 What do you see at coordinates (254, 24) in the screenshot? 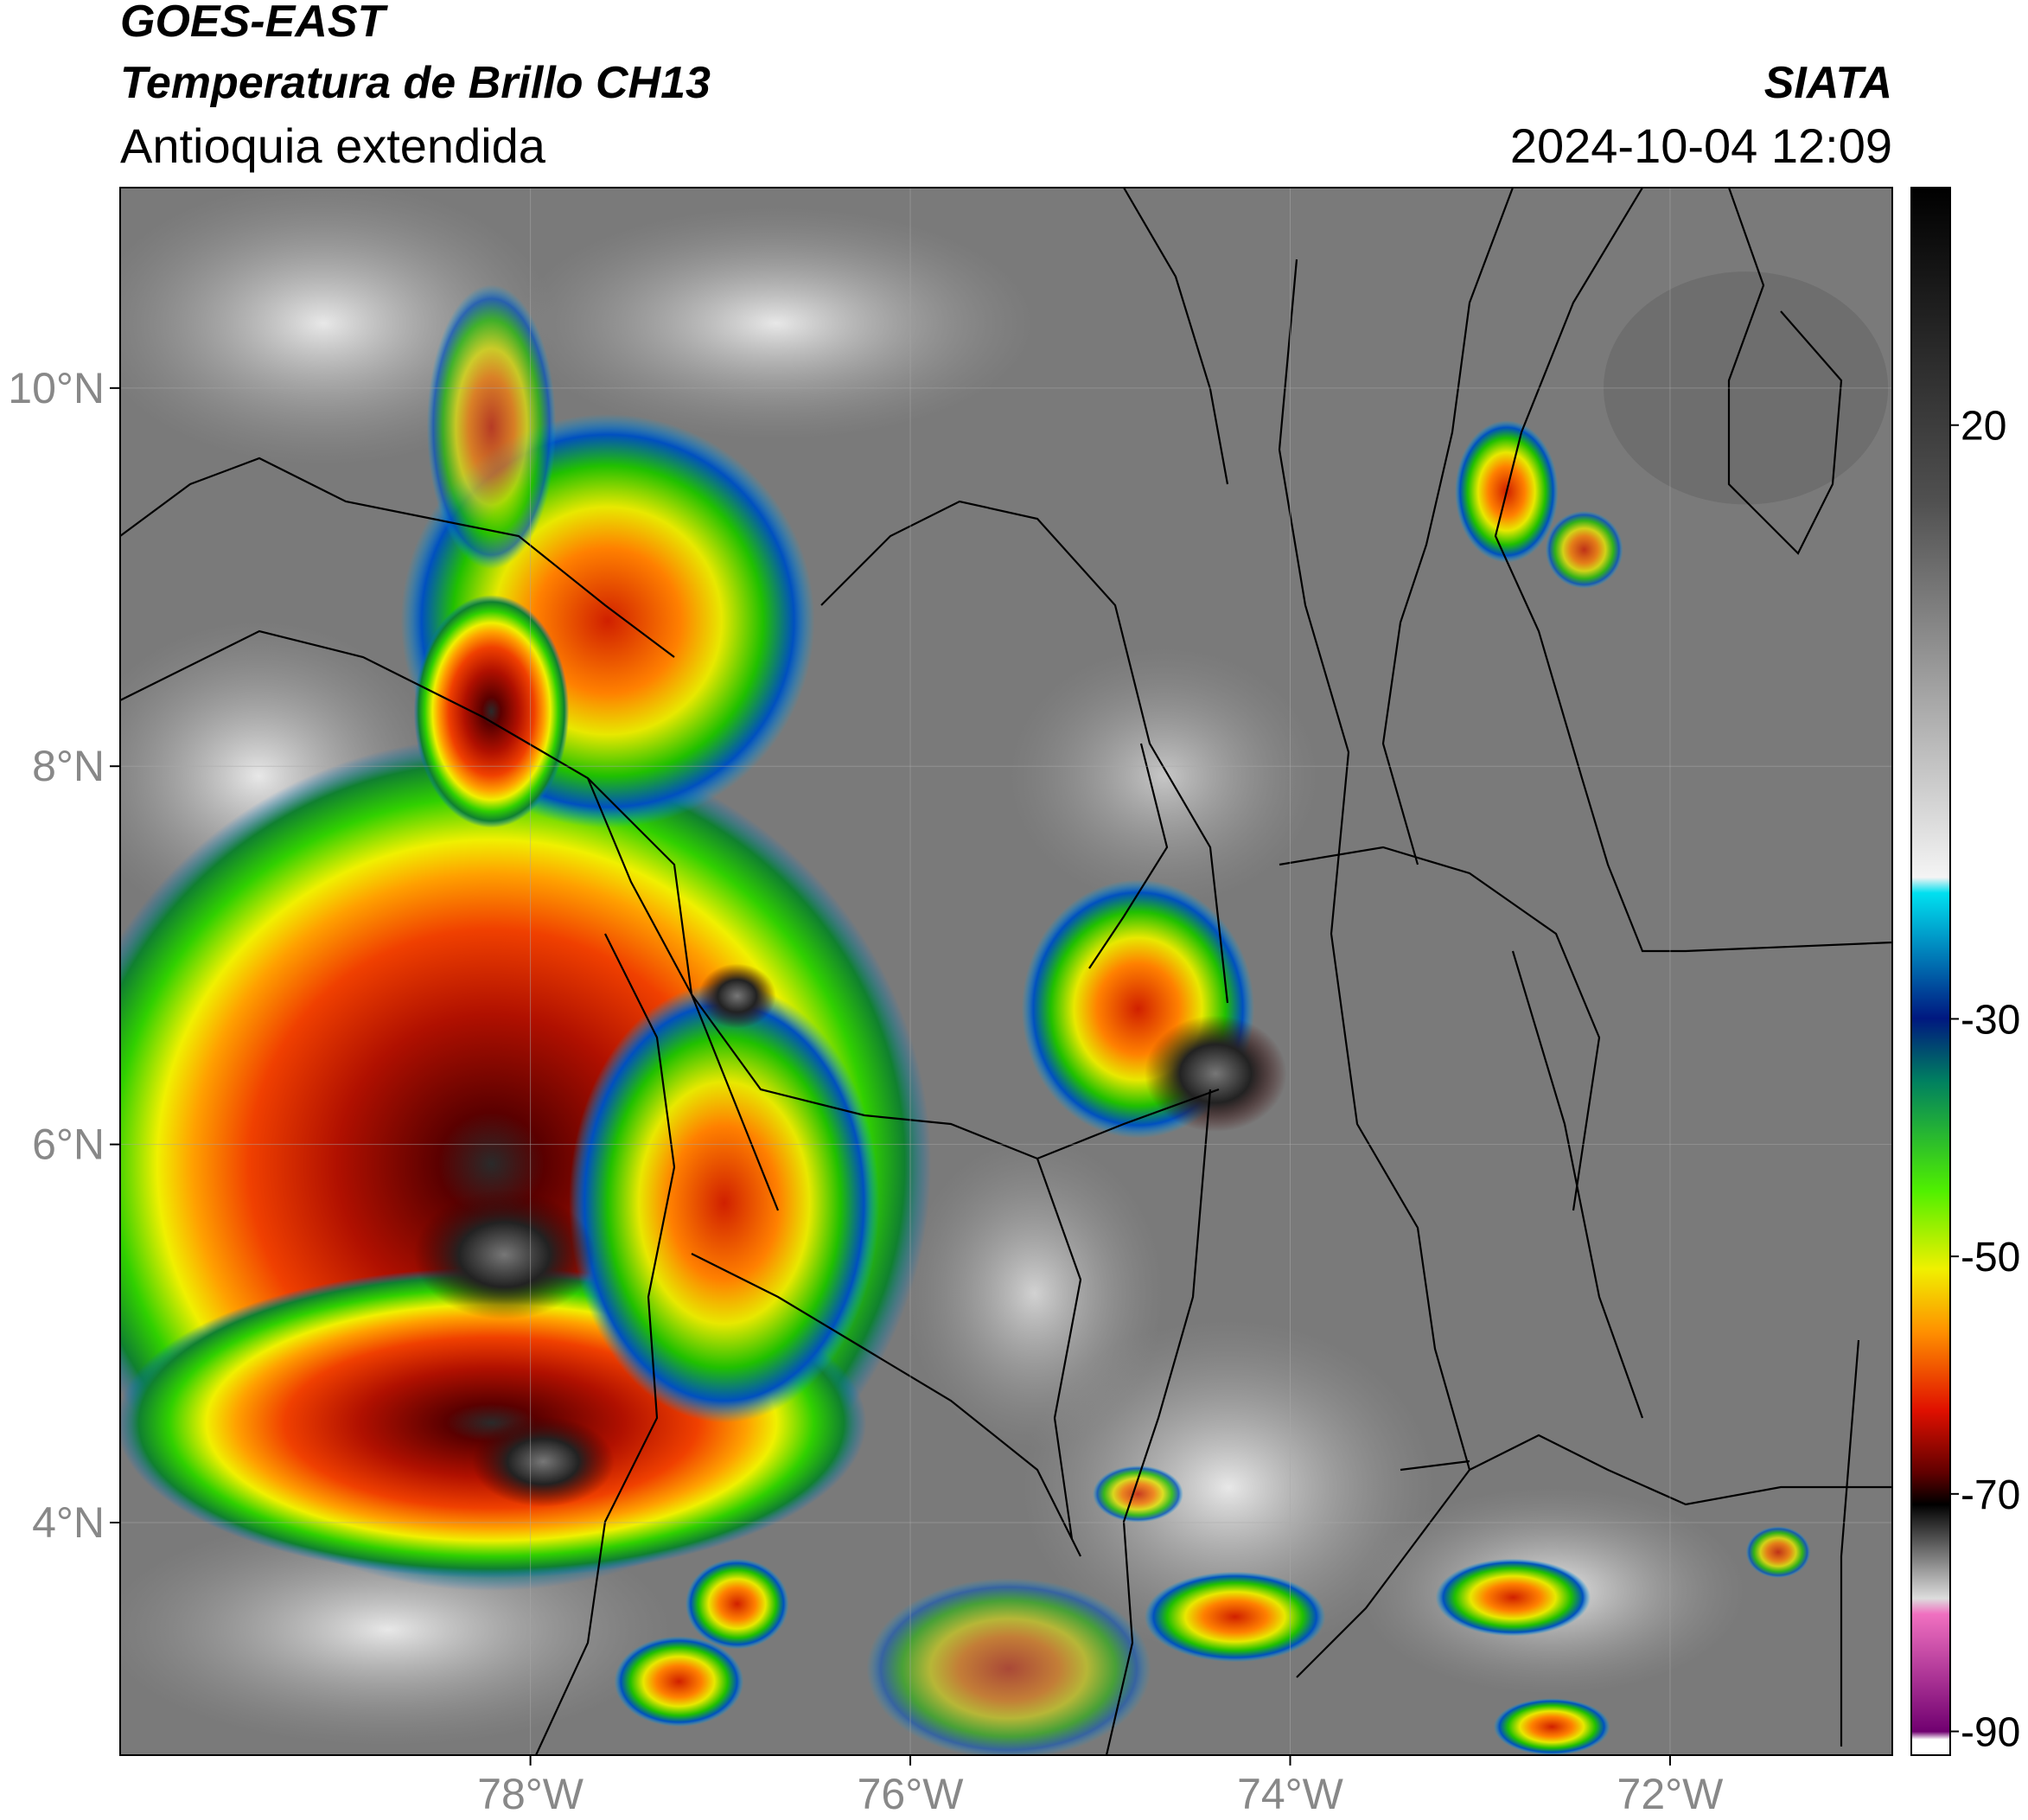
I see `title: GOES-EAST` at bounding box center [254, 24].